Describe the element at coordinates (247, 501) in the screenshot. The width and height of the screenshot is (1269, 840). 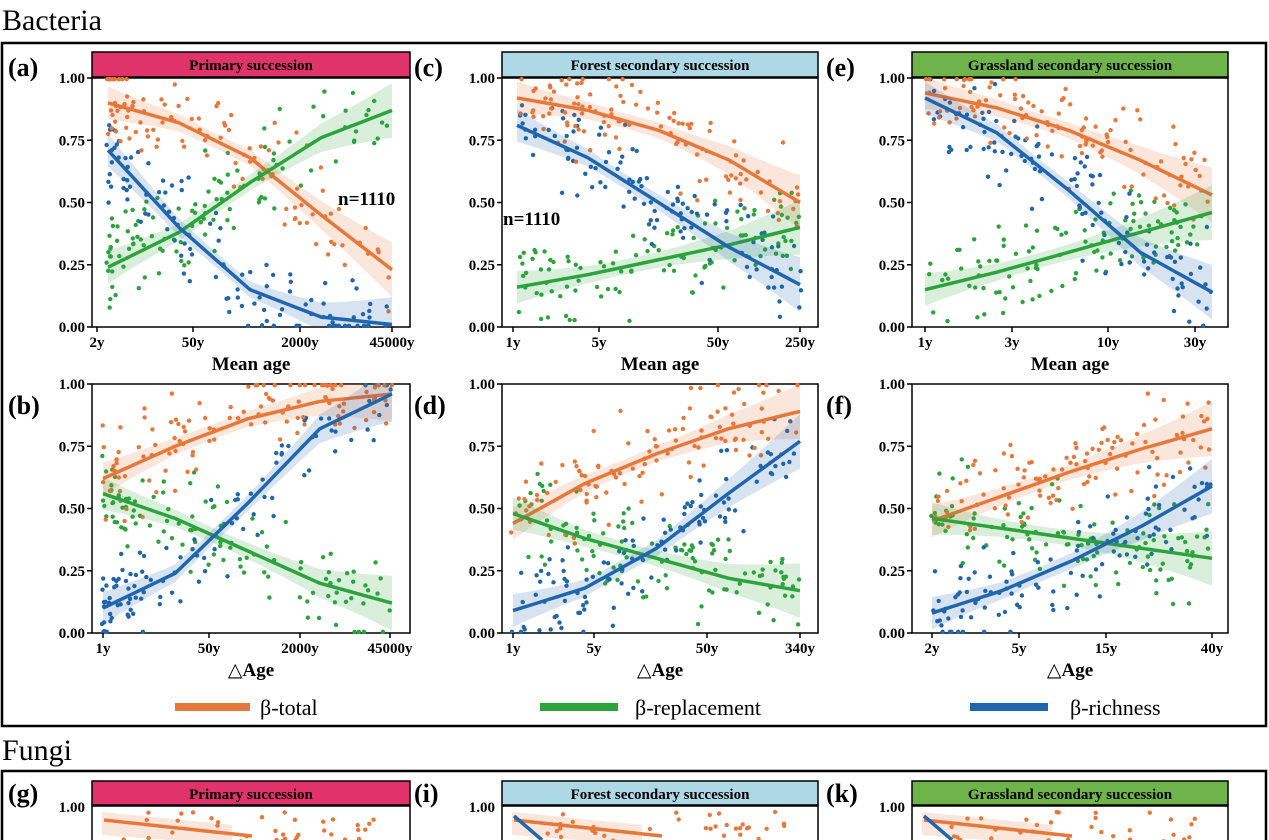
I see `fit-line-richness` at that location.